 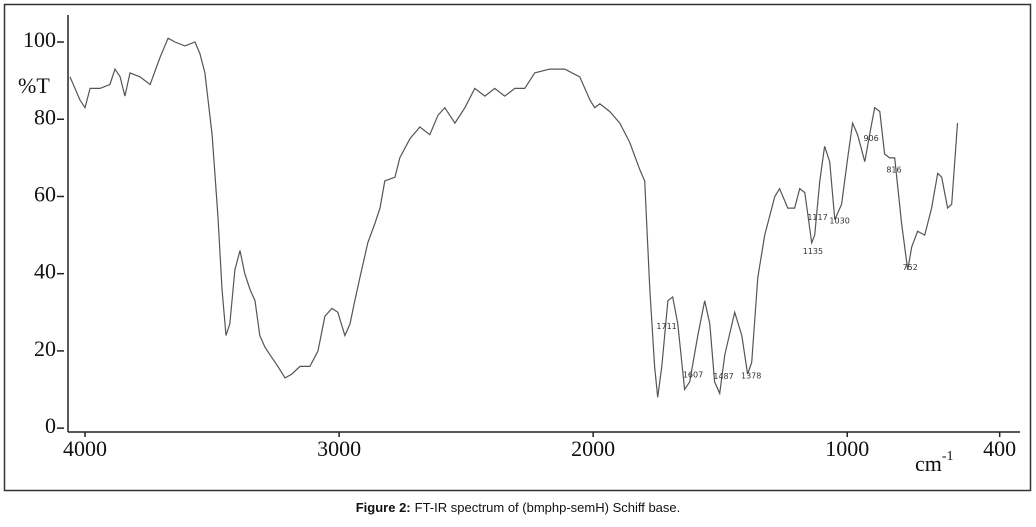 I want to click on peak-label: 1607, so click(x=693, y=374).